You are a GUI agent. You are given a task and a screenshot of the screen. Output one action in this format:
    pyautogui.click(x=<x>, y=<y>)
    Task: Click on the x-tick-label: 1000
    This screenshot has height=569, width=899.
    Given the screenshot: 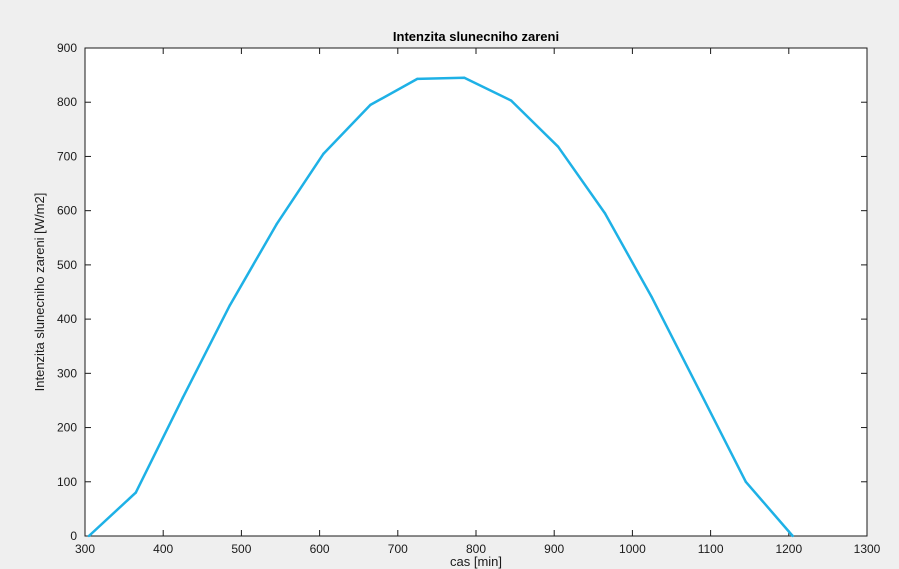 What is the action you would take?
    pyautogui.click(x=632, y=549)
    